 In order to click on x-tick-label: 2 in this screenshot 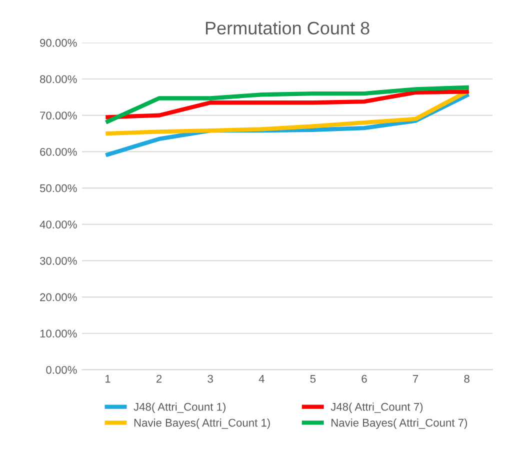, I will do `click(159, 378)`.